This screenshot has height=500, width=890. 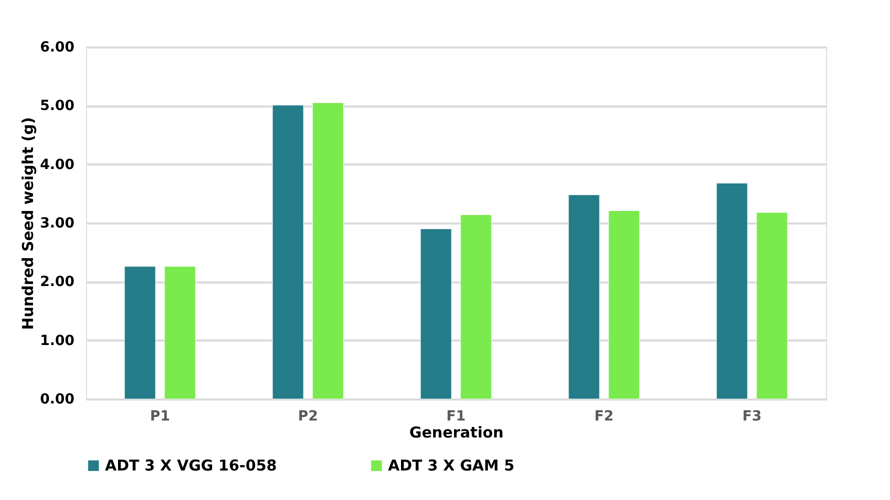 I want to click on x-tick-label: F3, so click(x=752, y=416).